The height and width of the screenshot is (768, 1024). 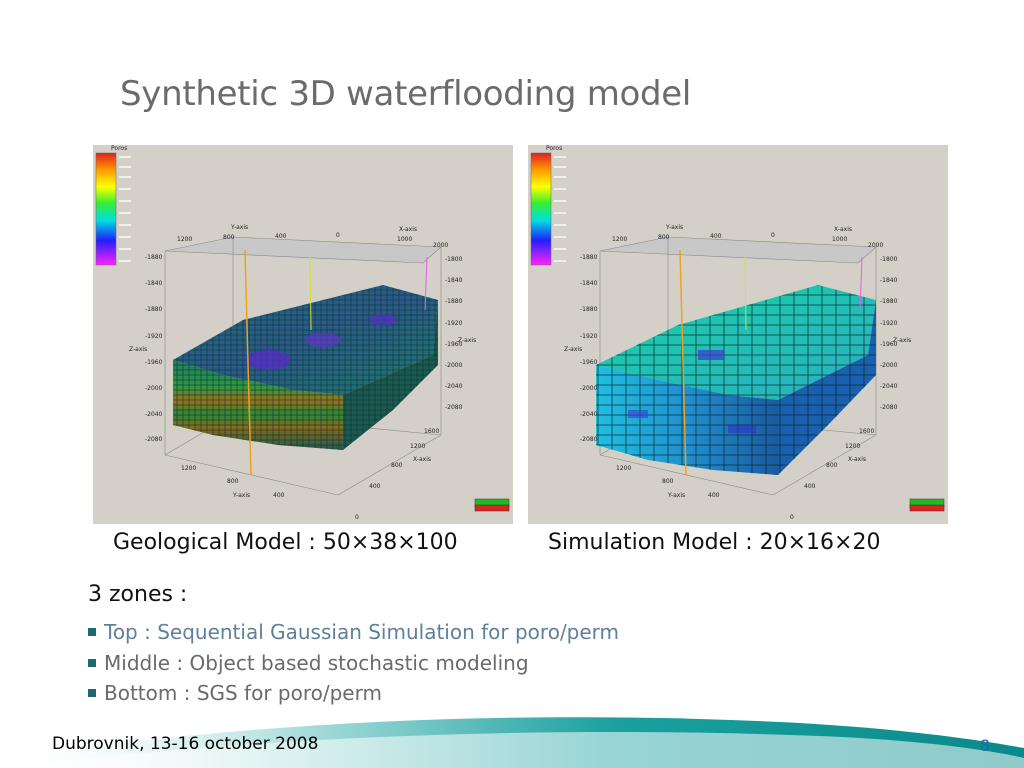 I want to click on z-axis-title: Z-axis, so click(x=138, y=349).